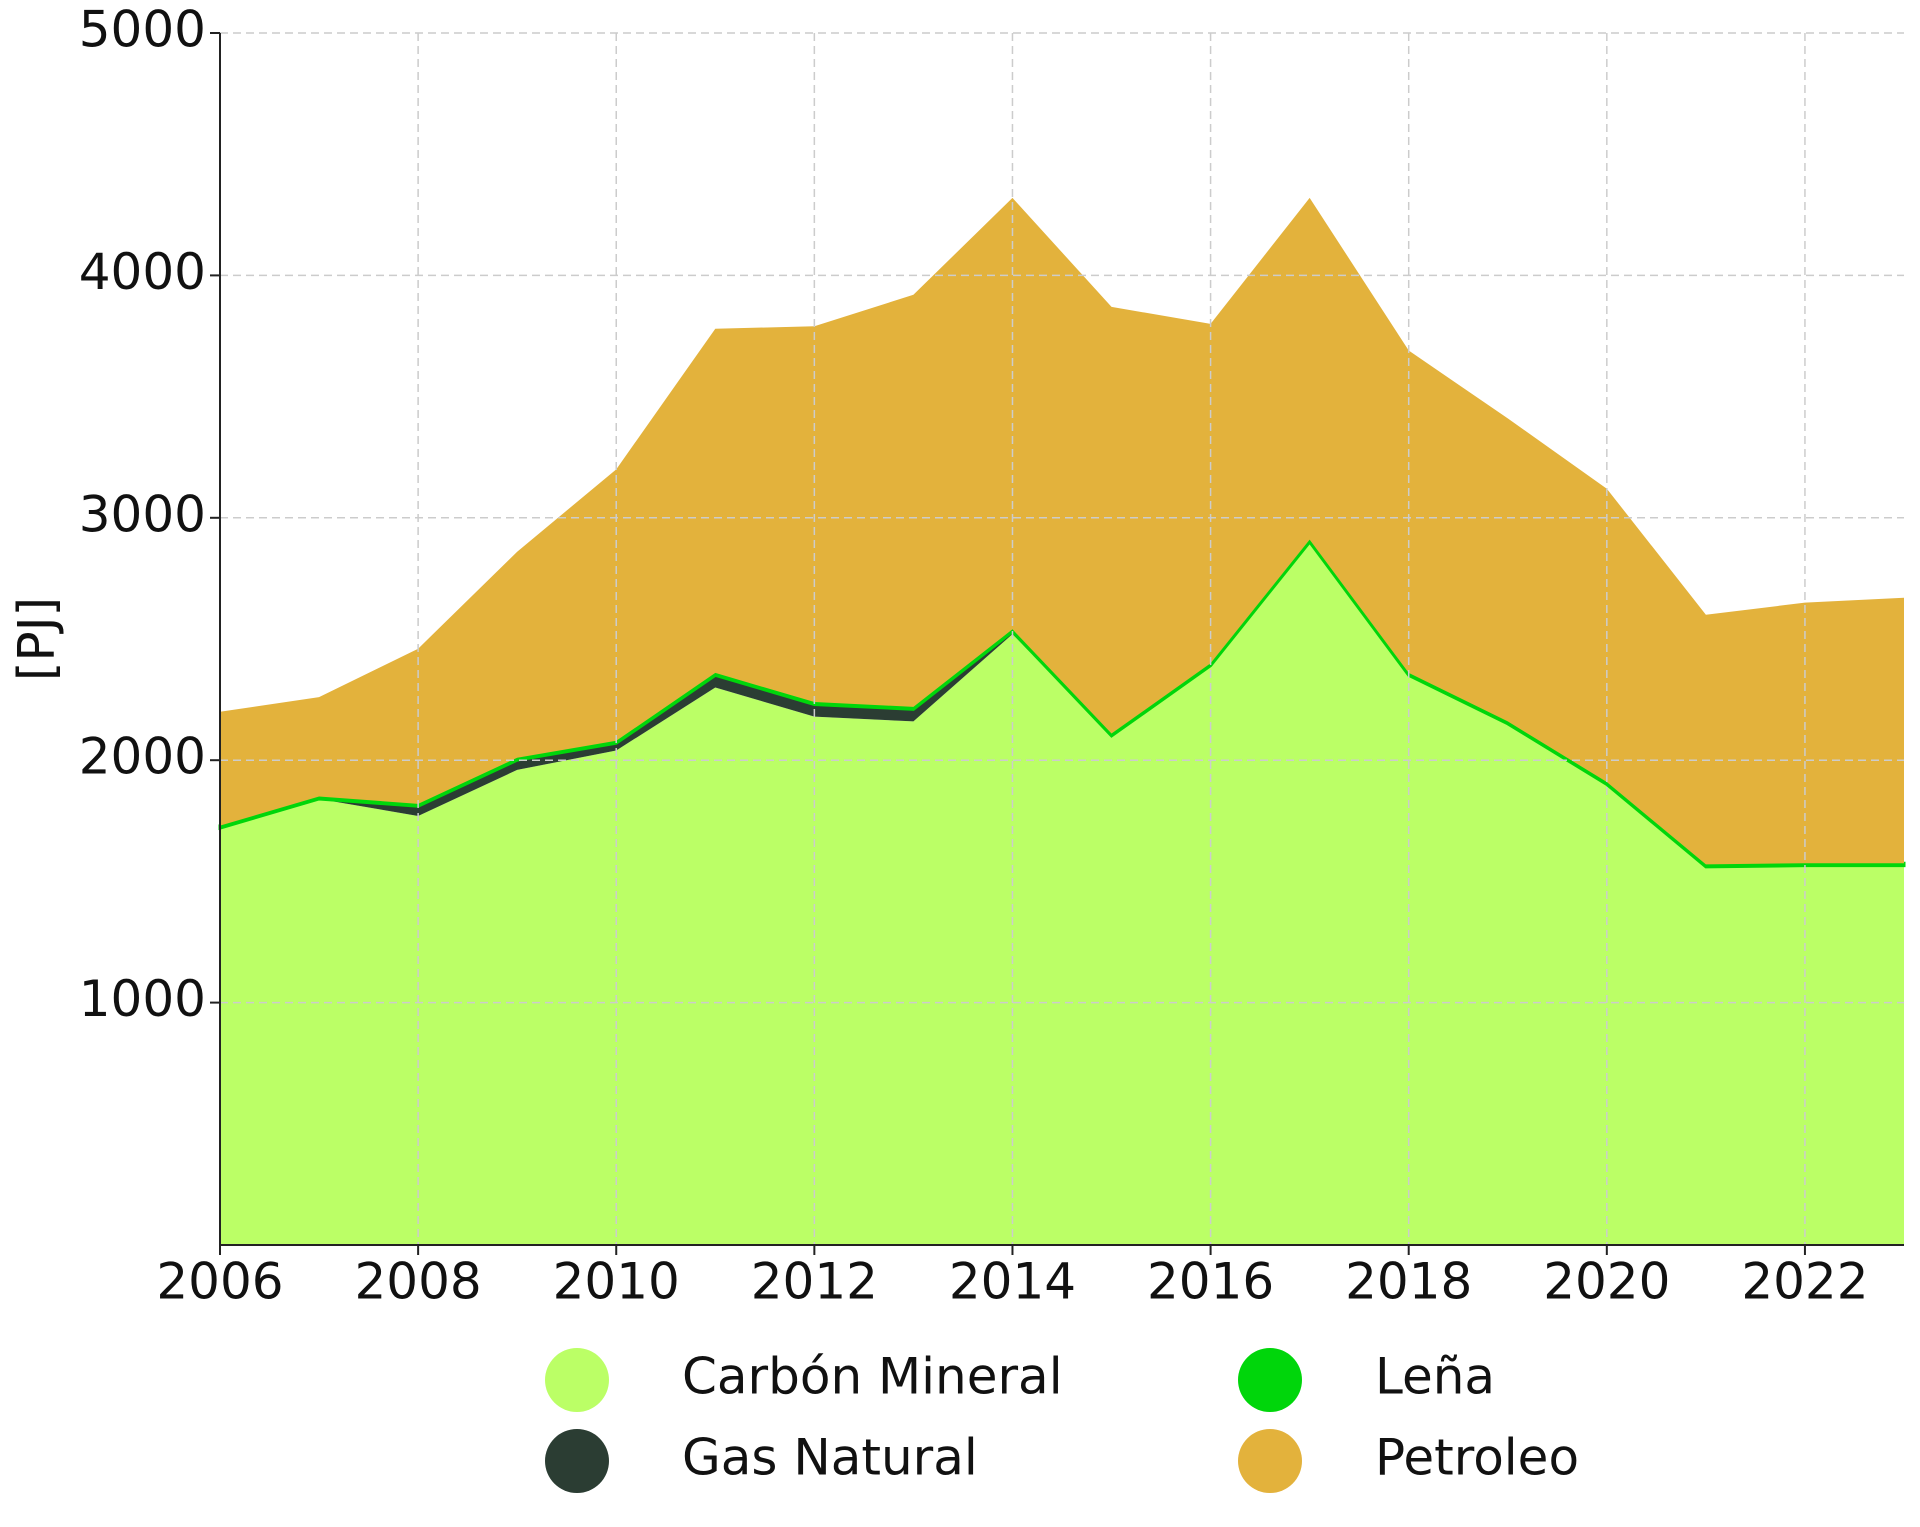  What do you see at coordinates (417, 1282) in the screenshot?
I see `x-tick-label: 2008` at bounding box center [417, 1282].